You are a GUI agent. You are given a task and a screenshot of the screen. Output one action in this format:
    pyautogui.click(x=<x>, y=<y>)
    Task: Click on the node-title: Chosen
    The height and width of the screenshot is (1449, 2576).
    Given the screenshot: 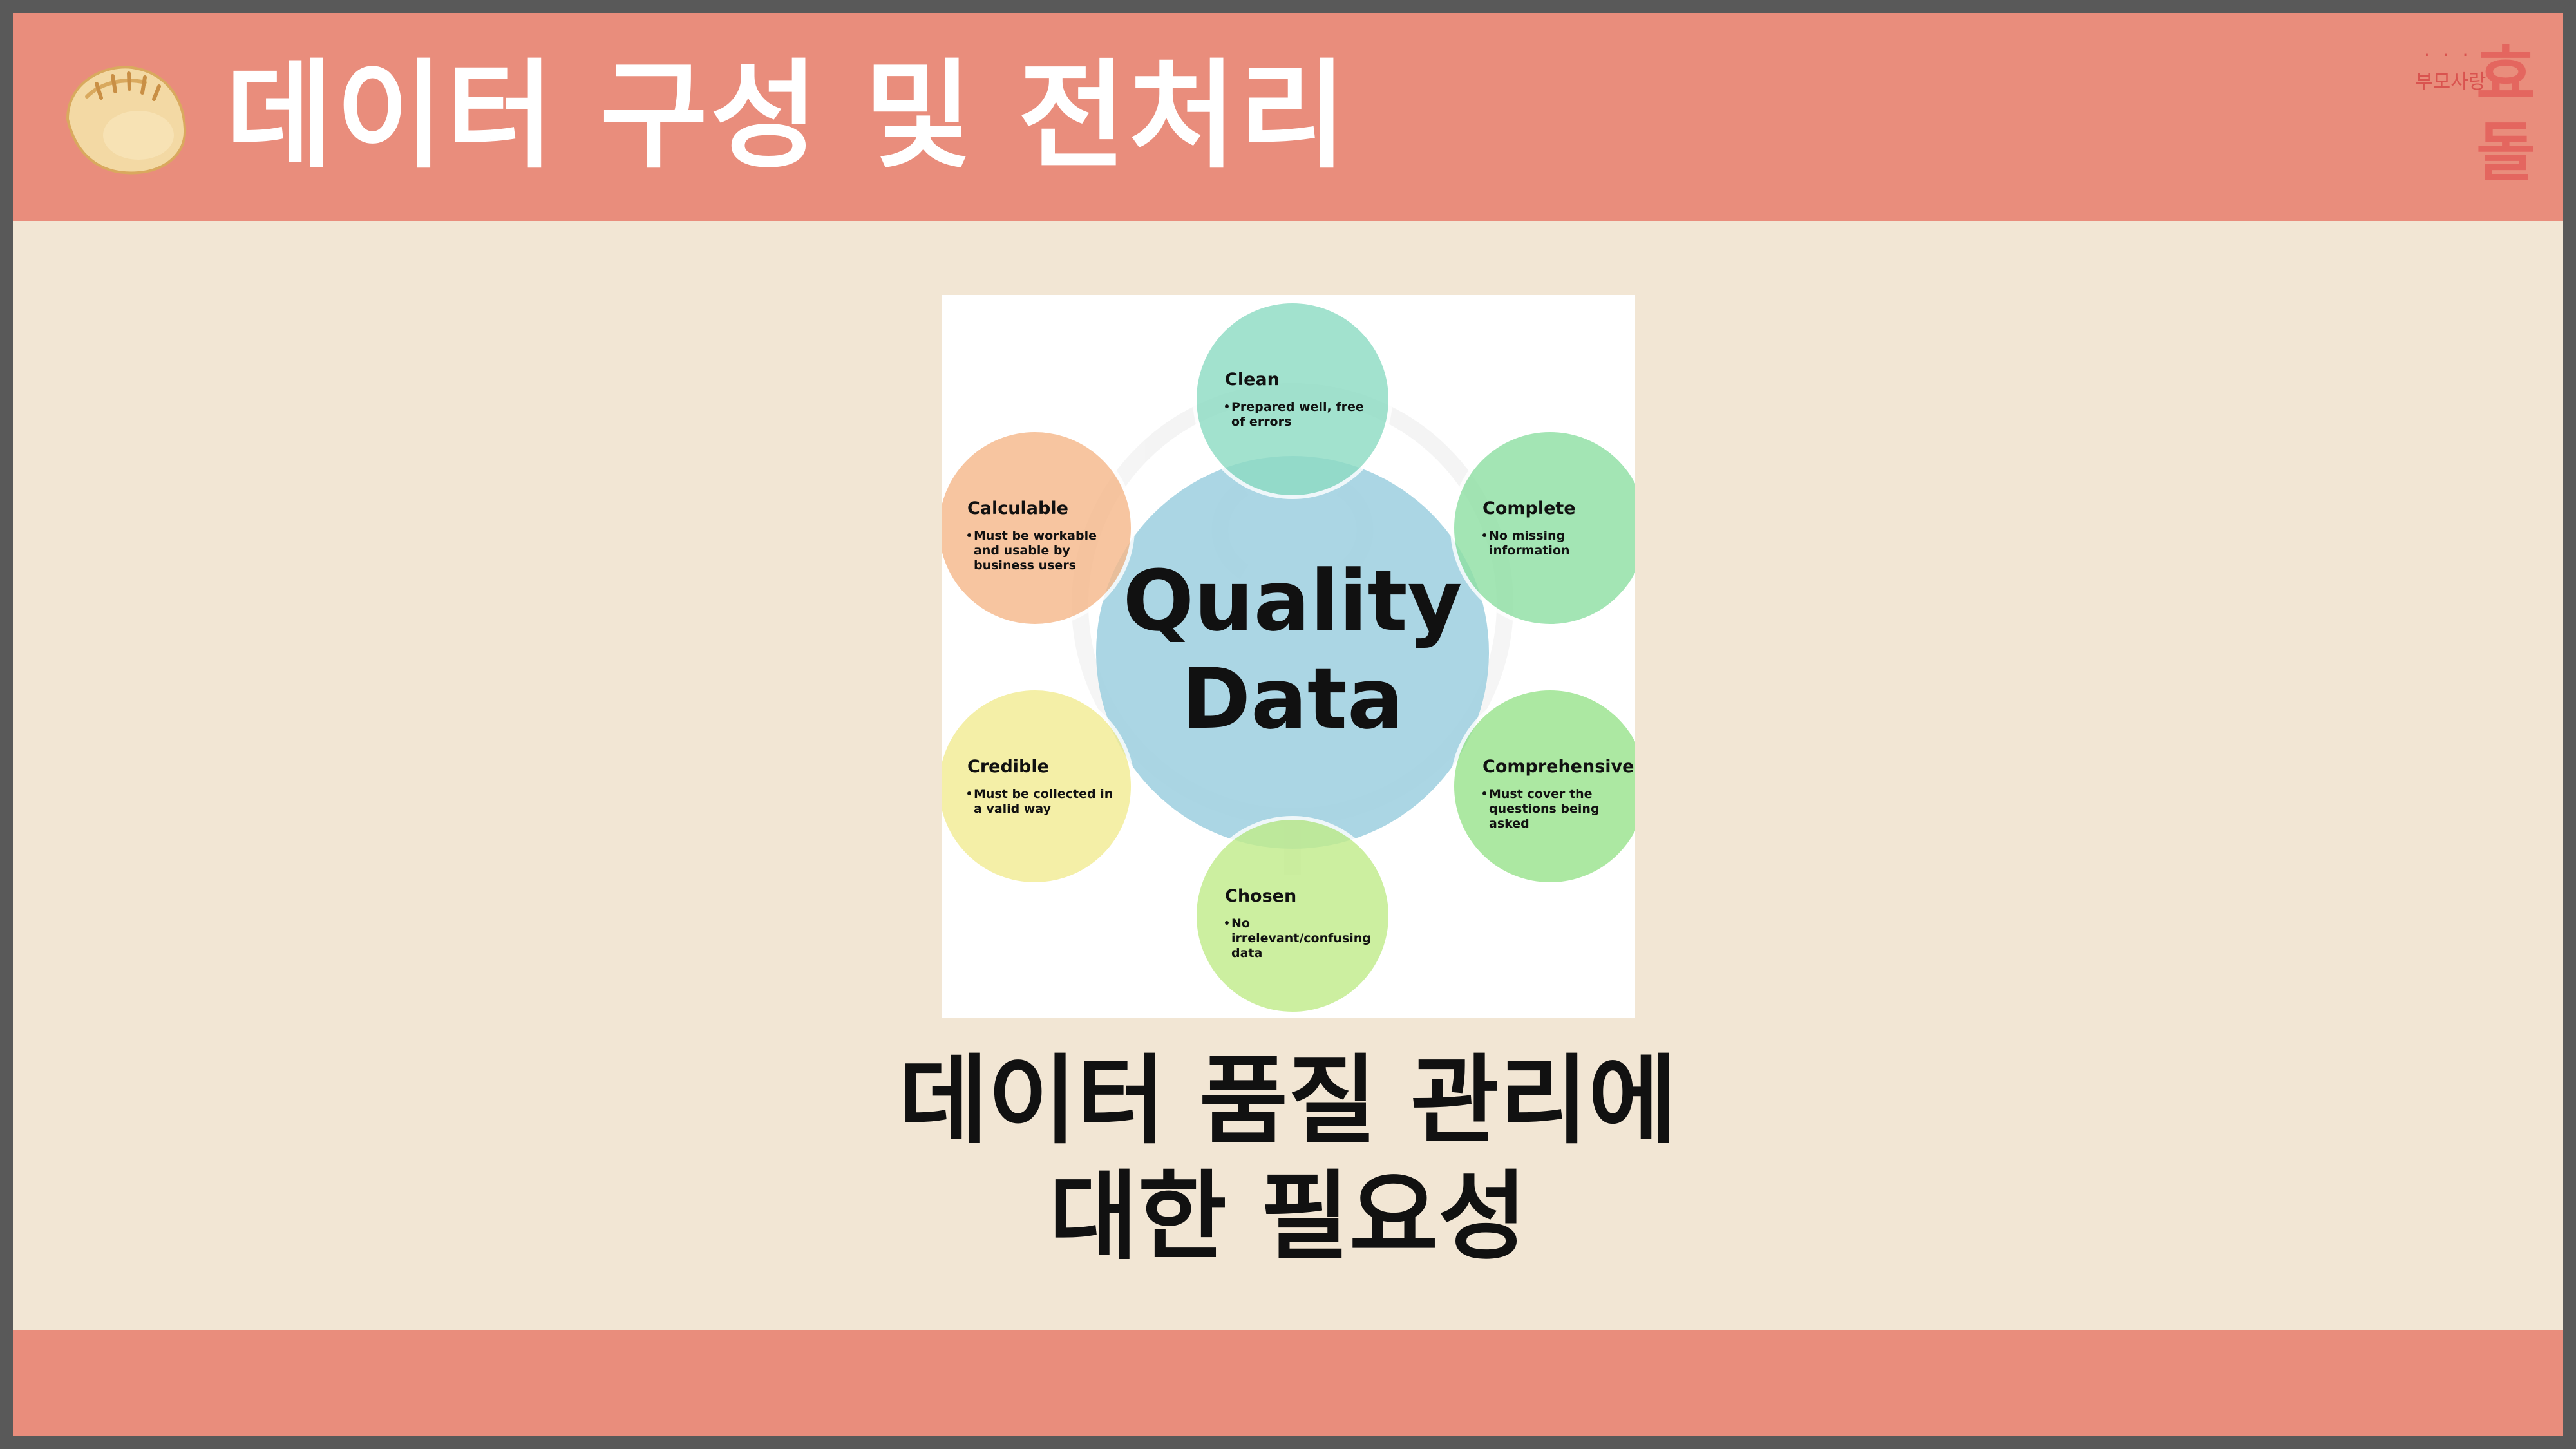 What is the action you would take?
    pyautogui.click(x=1260, y=896)
    